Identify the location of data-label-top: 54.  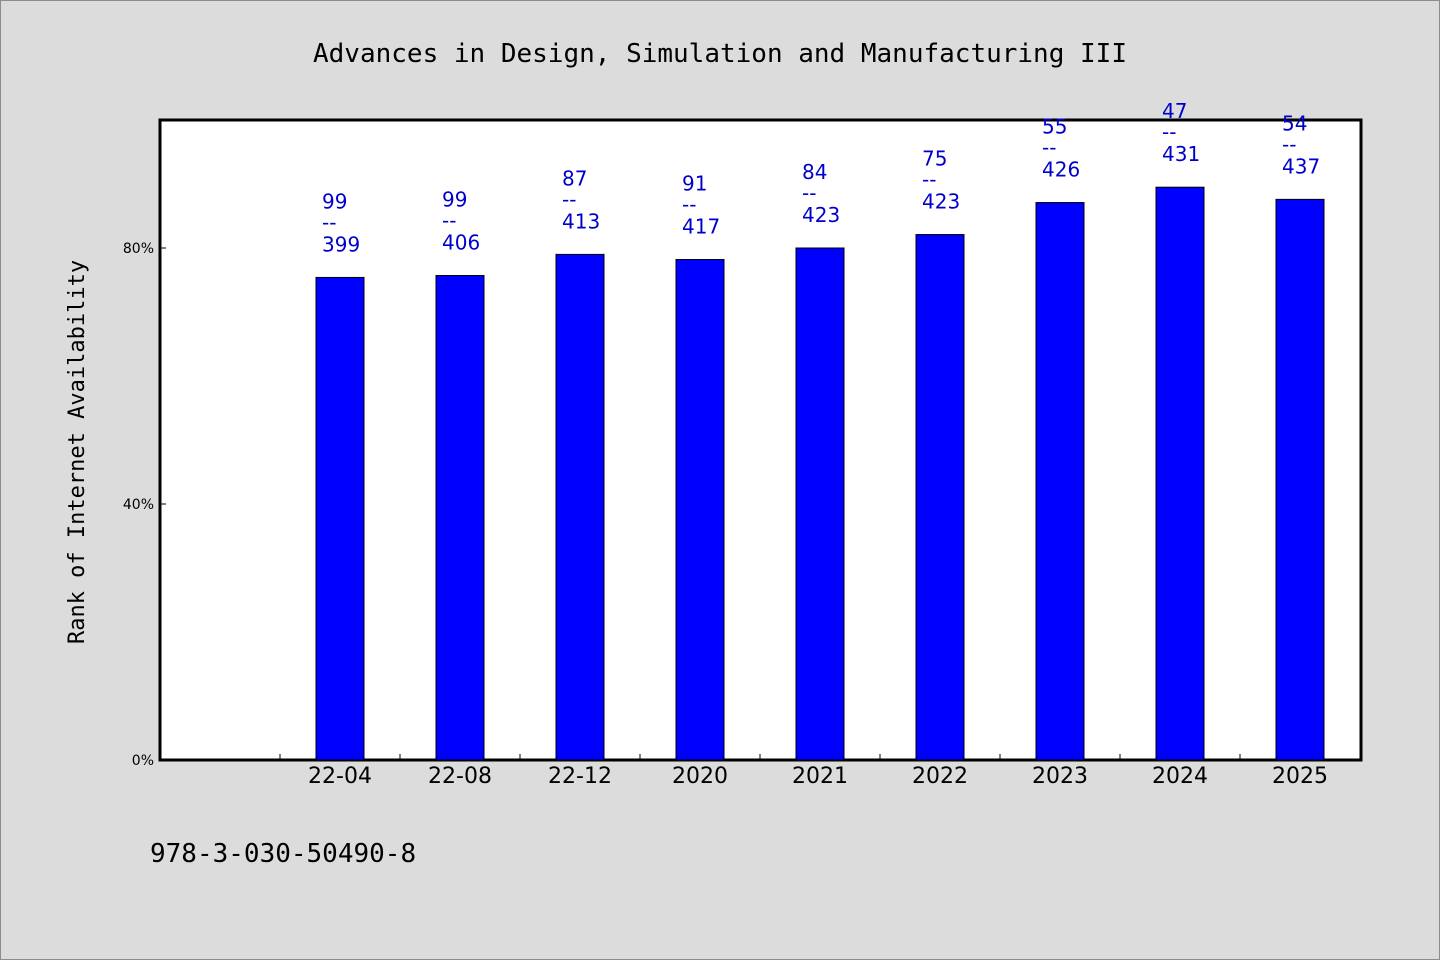
(1294, 123).